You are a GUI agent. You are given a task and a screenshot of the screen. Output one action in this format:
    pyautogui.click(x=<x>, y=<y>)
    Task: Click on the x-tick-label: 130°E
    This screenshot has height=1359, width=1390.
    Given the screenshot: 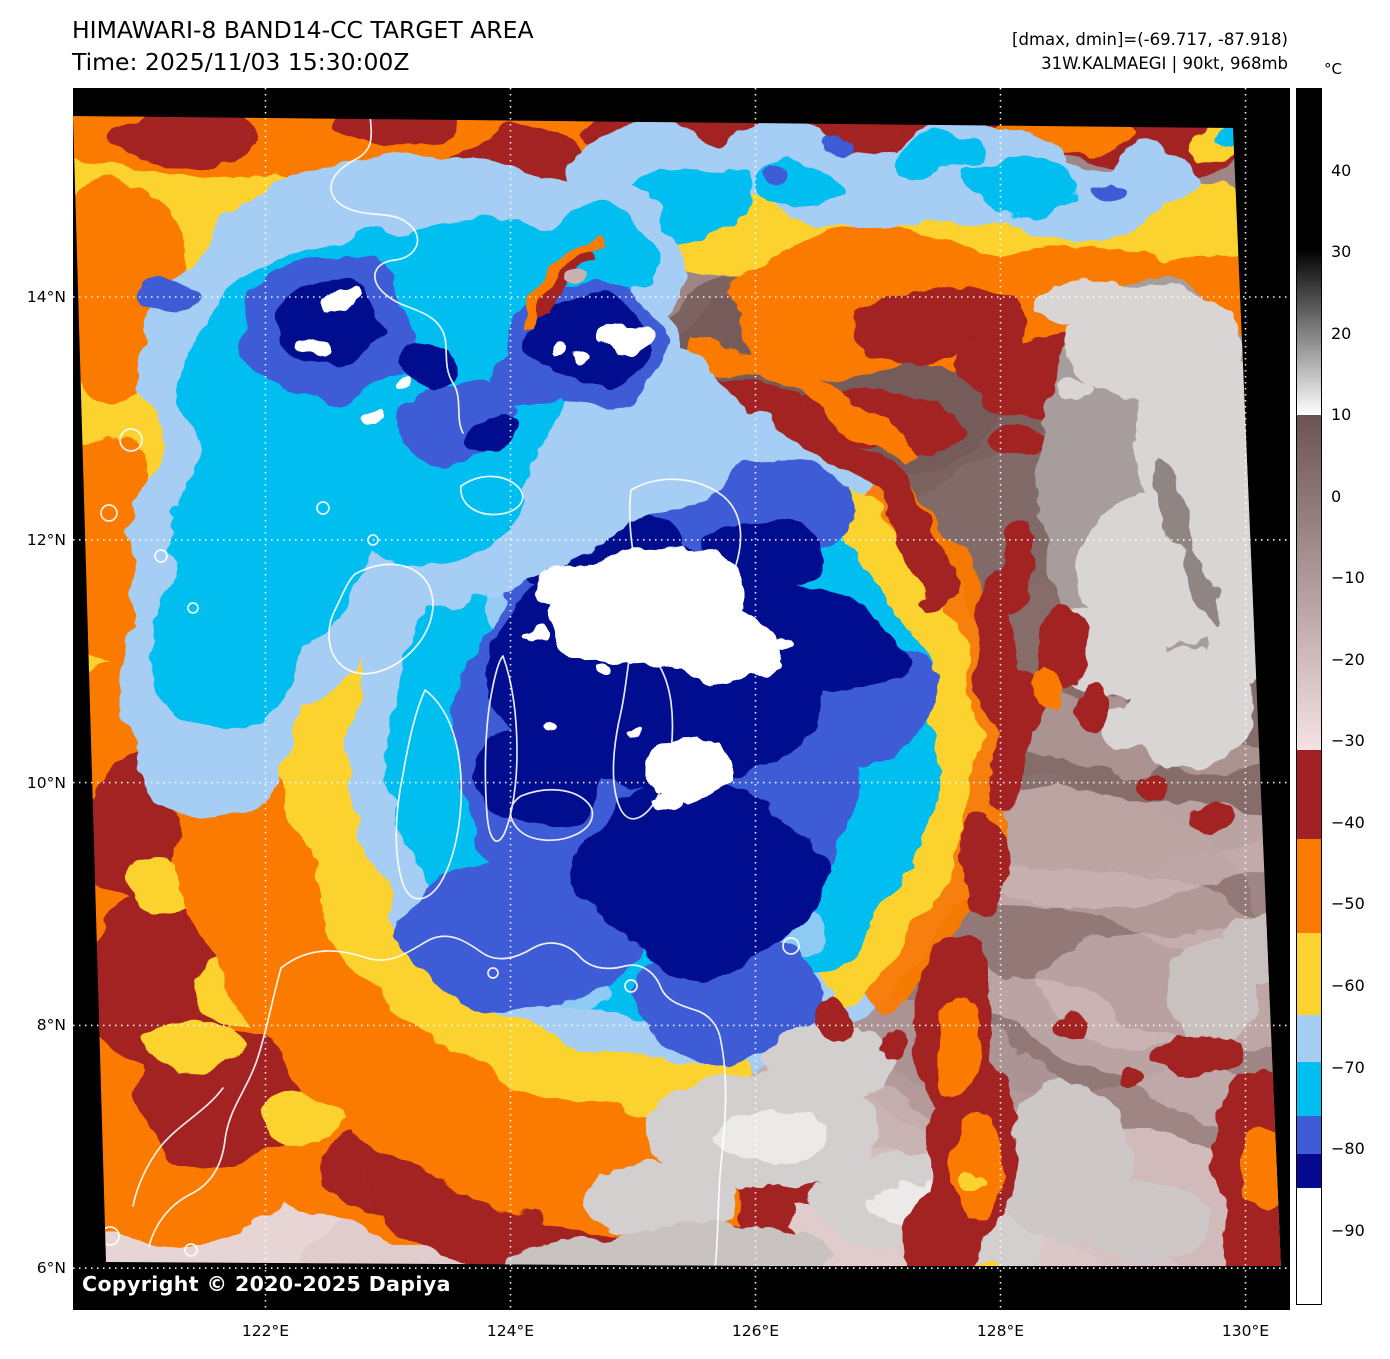 What is the action you would take?
    pyautogui.click(x=1245, y=1331)
    